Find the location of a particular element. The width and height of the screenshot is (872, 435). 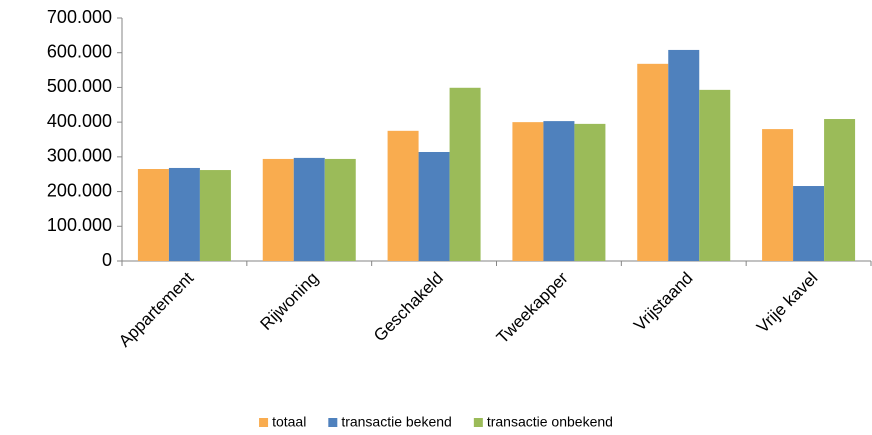

y-tick-label: 200.000 is located at coordinates (79, 190).